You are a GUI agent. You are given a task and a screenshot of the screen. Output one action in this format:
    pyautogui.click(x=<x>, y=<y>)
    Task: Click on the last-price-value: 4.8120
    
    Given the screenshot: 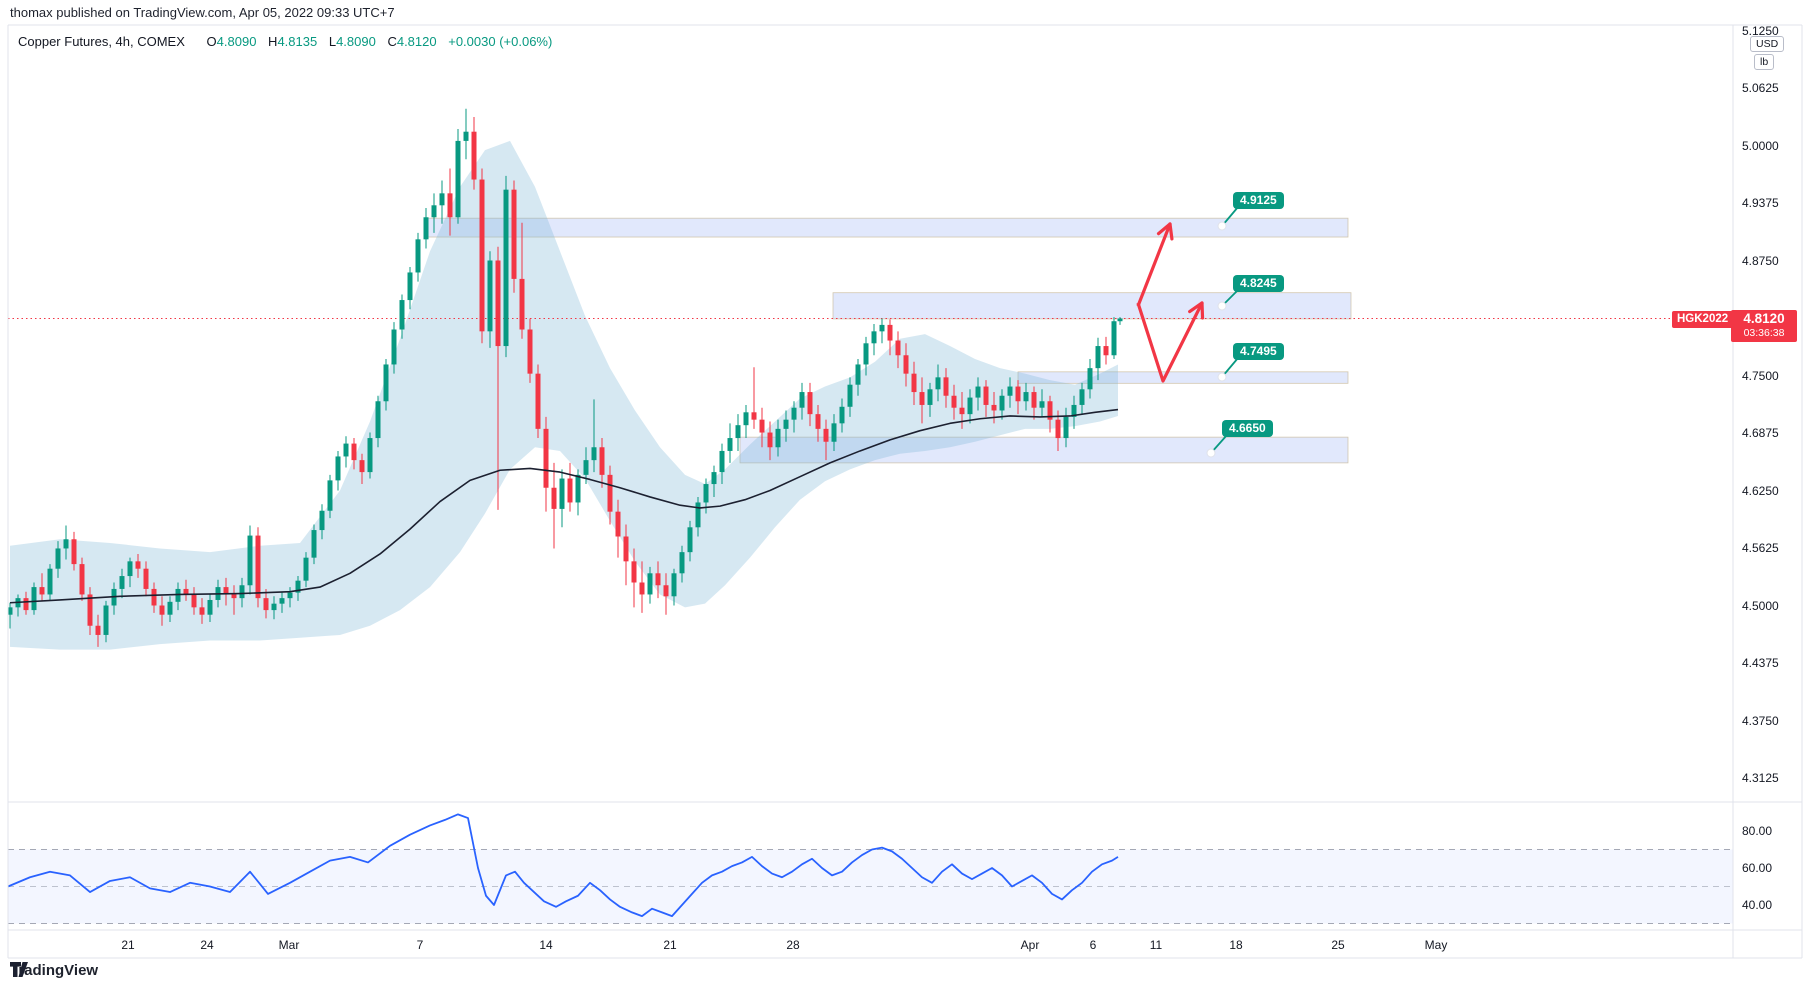 What is the action you would take?
    pyautogui.click(x=1764, y=318)
    